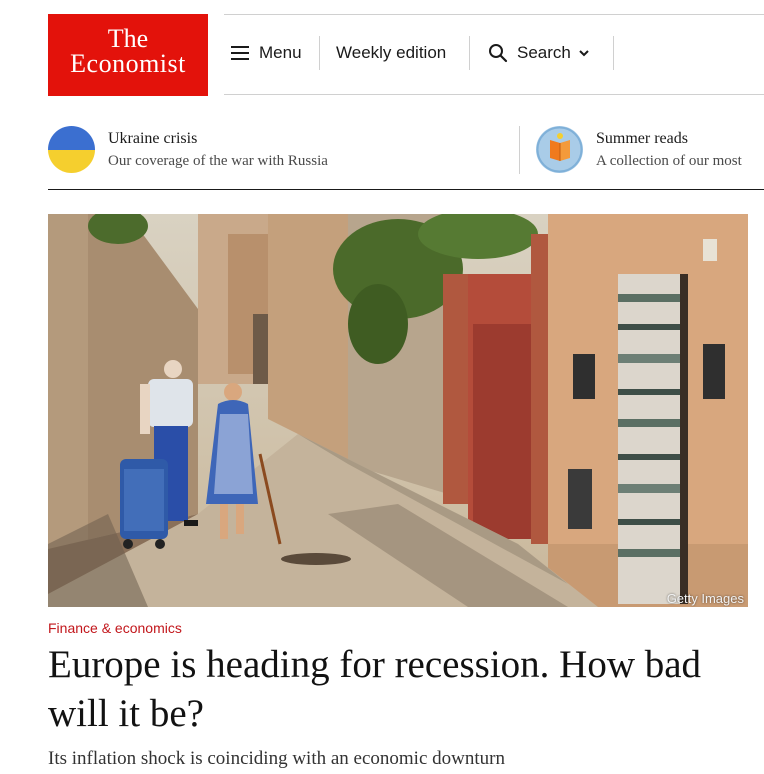 Image resolution: width=764 pixels, height=774 pixels. What do you see at coordinates (494, 14) in the screenshot?
I see `nav-top-border` at bounding box center [494, 14].